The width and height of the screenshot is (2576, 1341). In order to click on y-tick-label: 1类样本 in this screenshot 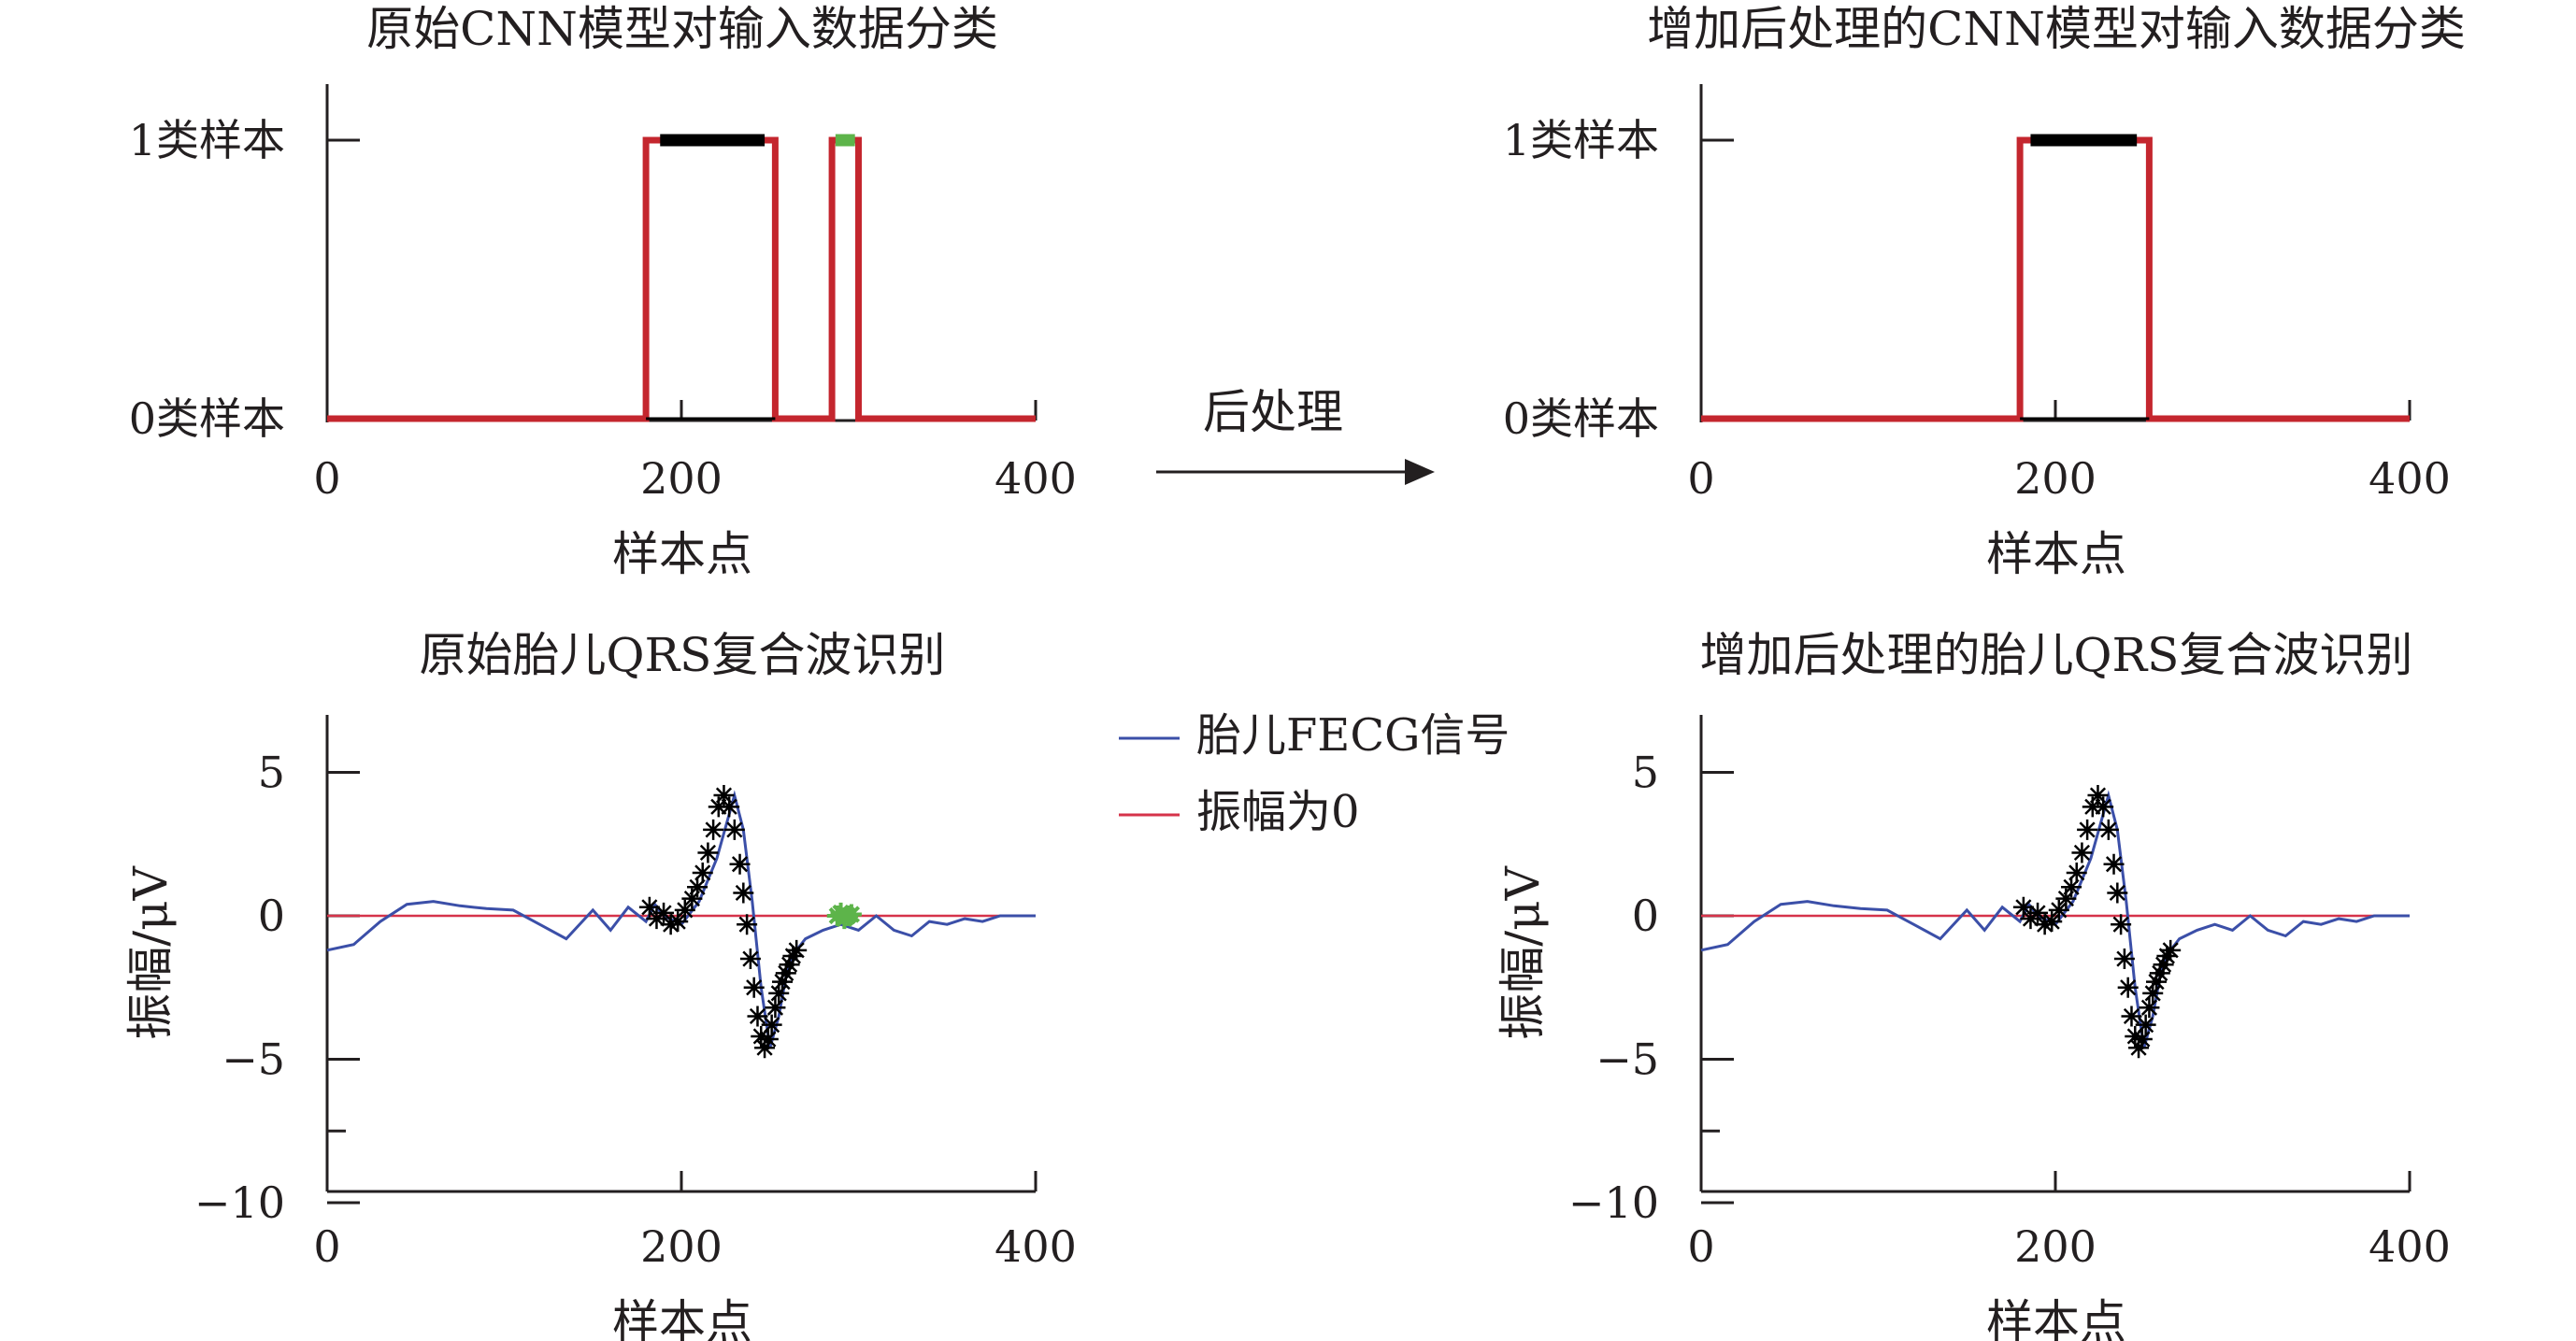, I will do `click(207, 140)`.